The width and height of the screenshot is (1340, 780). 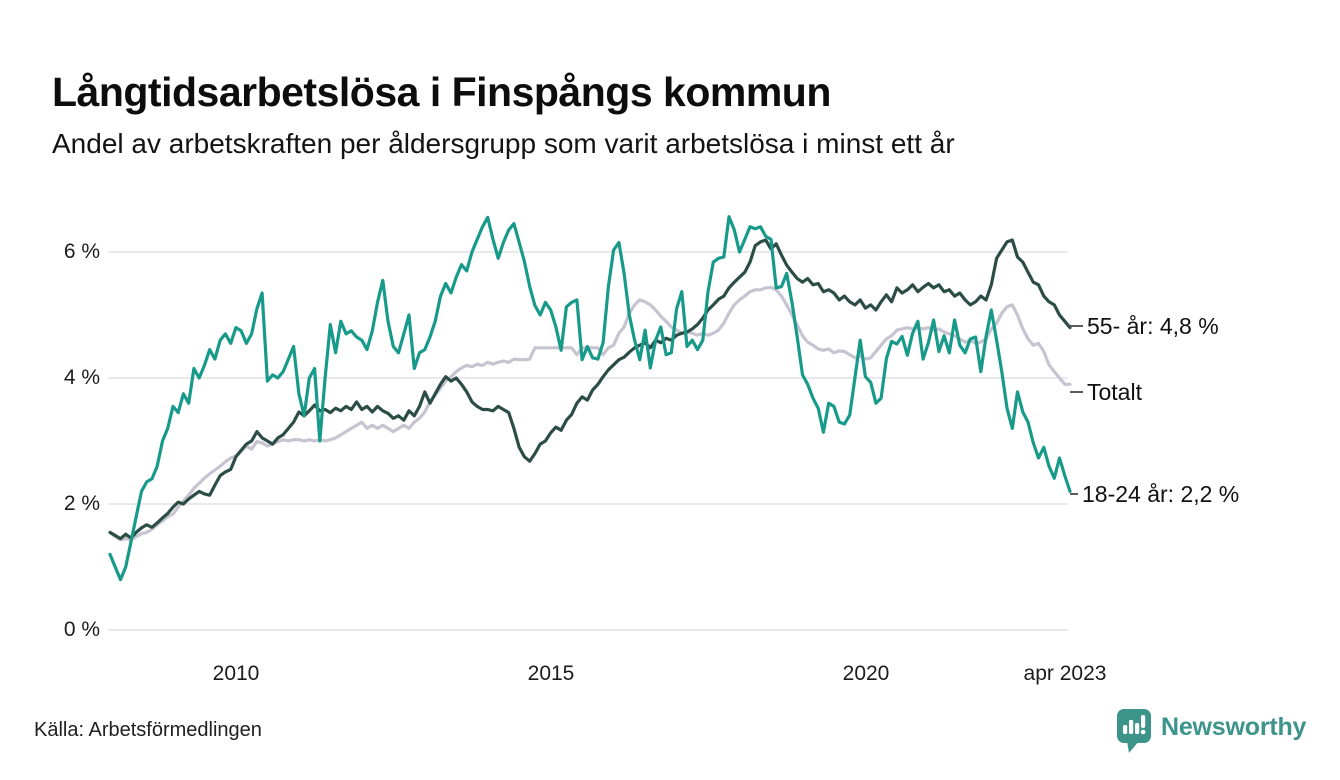 What do you see at coordinates (1114, 392) in the screenshot?
I see `series-label-totalt-text: Totalt` at bounding box center [1114, 392].